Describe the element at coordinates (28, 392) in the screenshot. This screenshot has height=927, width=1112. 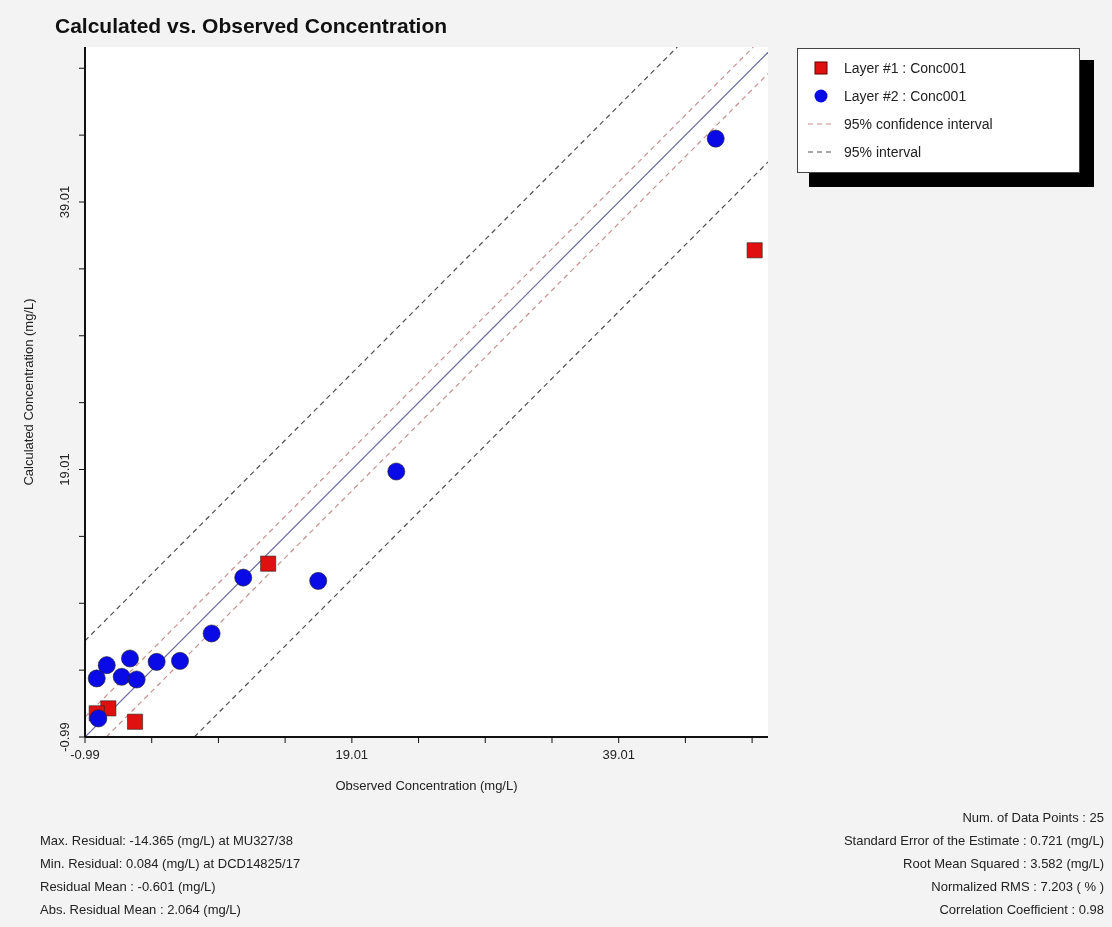
I see `y-axis-title: Calculated Concentration (mg/L)` at that location.